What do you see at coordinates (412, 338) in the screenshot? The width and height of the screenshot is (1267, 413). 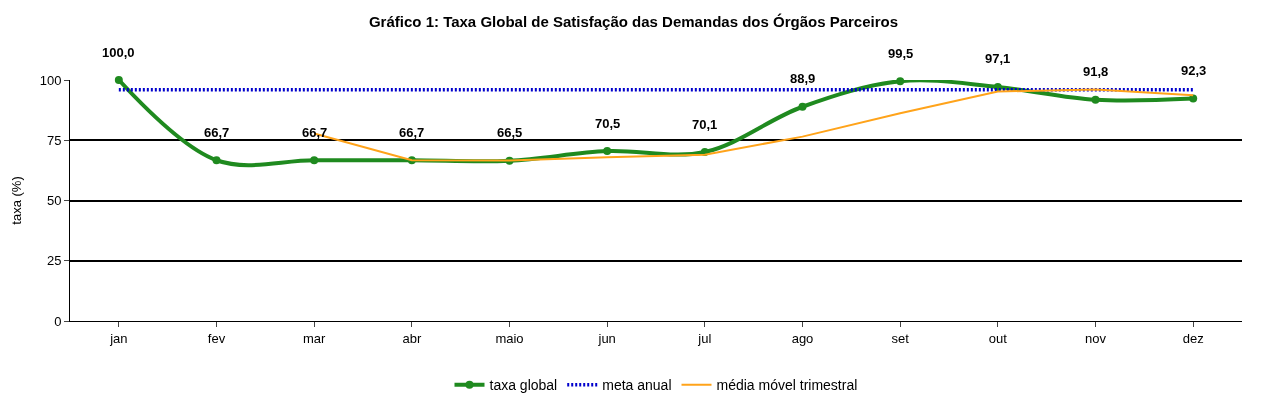 I see `x-tick-label: abr` at bounding box center [412, 338].